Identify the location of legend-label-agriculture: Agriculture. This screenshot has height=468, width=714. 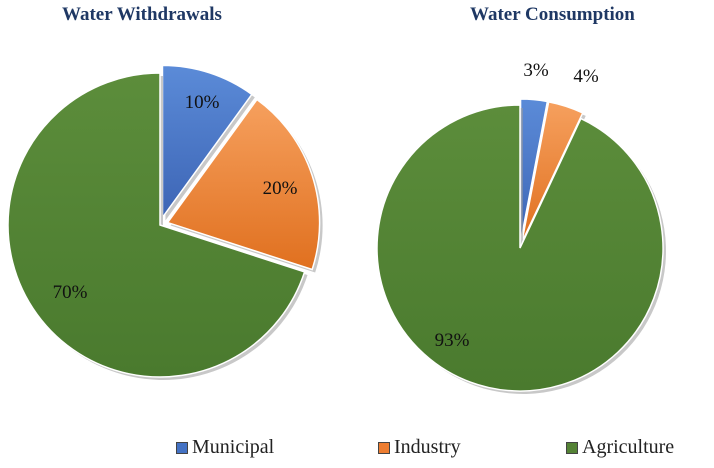
(628, 447).